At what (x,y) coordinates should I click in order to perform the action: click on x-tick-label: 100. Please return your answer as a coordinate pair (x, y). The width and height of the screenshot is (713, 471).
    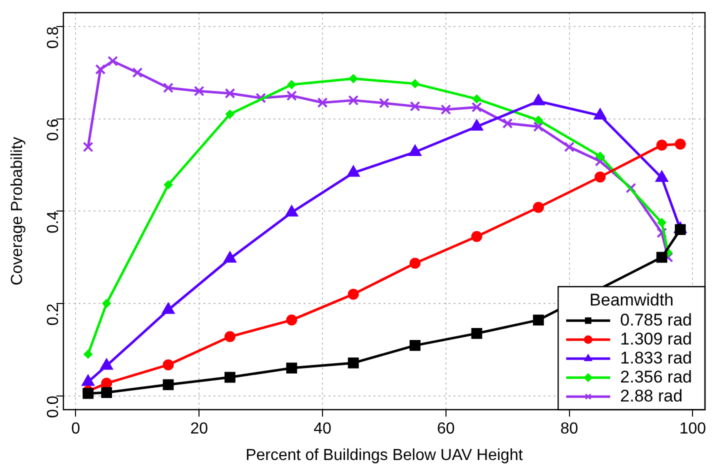
    Looking at the image, I should click on (692, 429).